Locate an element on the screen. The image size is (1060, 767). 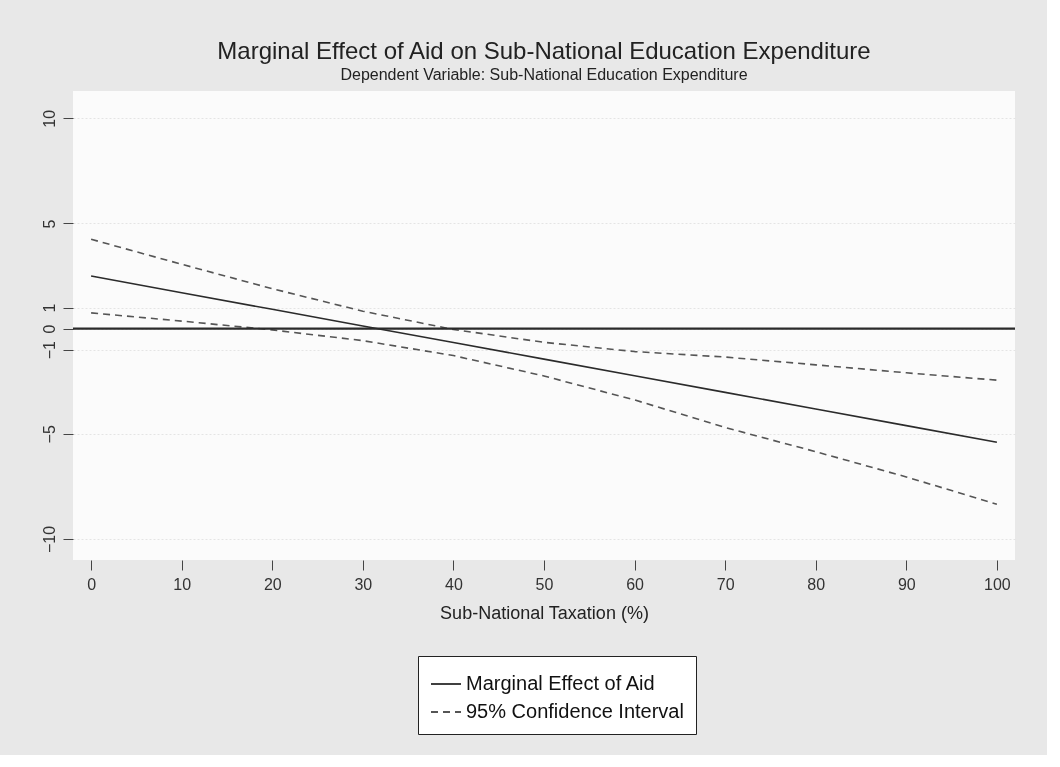
y-tick-label: 0 is located at coordinates (49, 329).